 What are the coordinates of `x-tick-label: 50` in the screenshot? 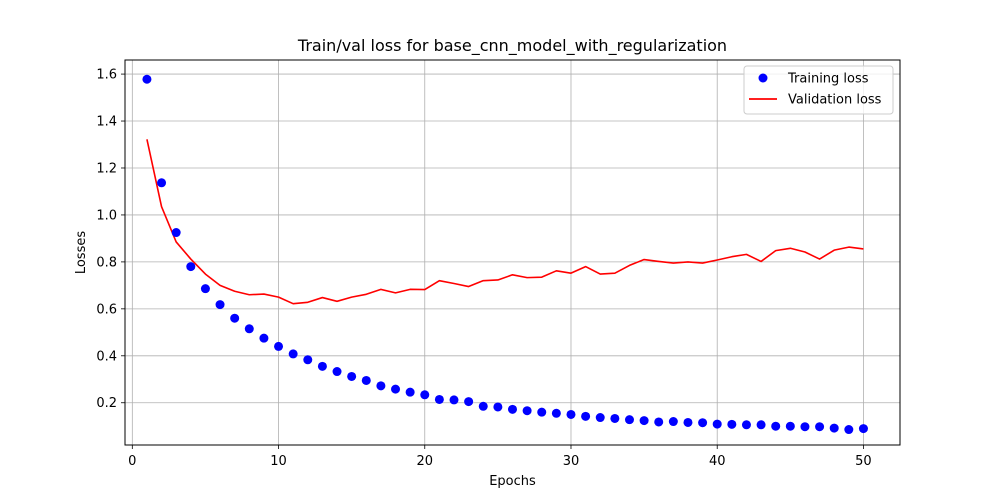 It's located at (863, 461).